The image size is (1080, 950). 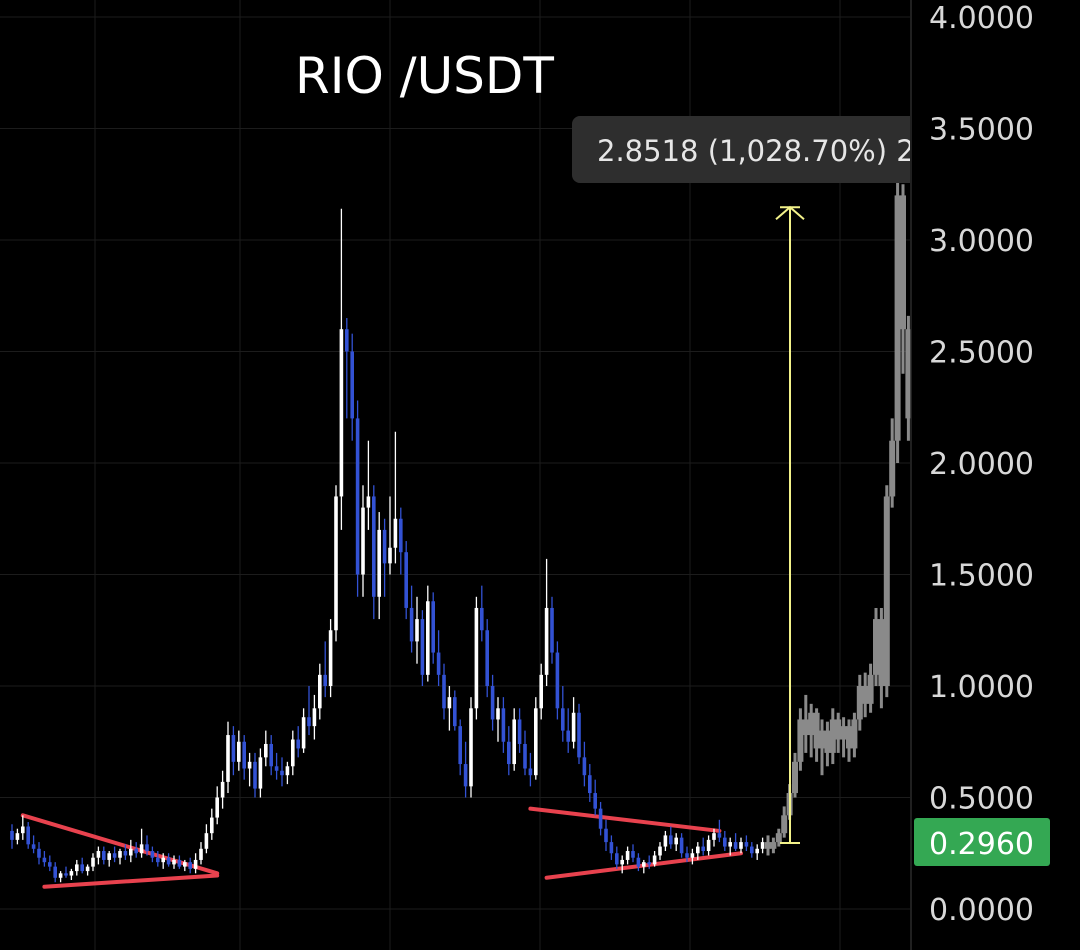 I want to click on y-tick-label: 2.5000, so click(x=981, y=353).